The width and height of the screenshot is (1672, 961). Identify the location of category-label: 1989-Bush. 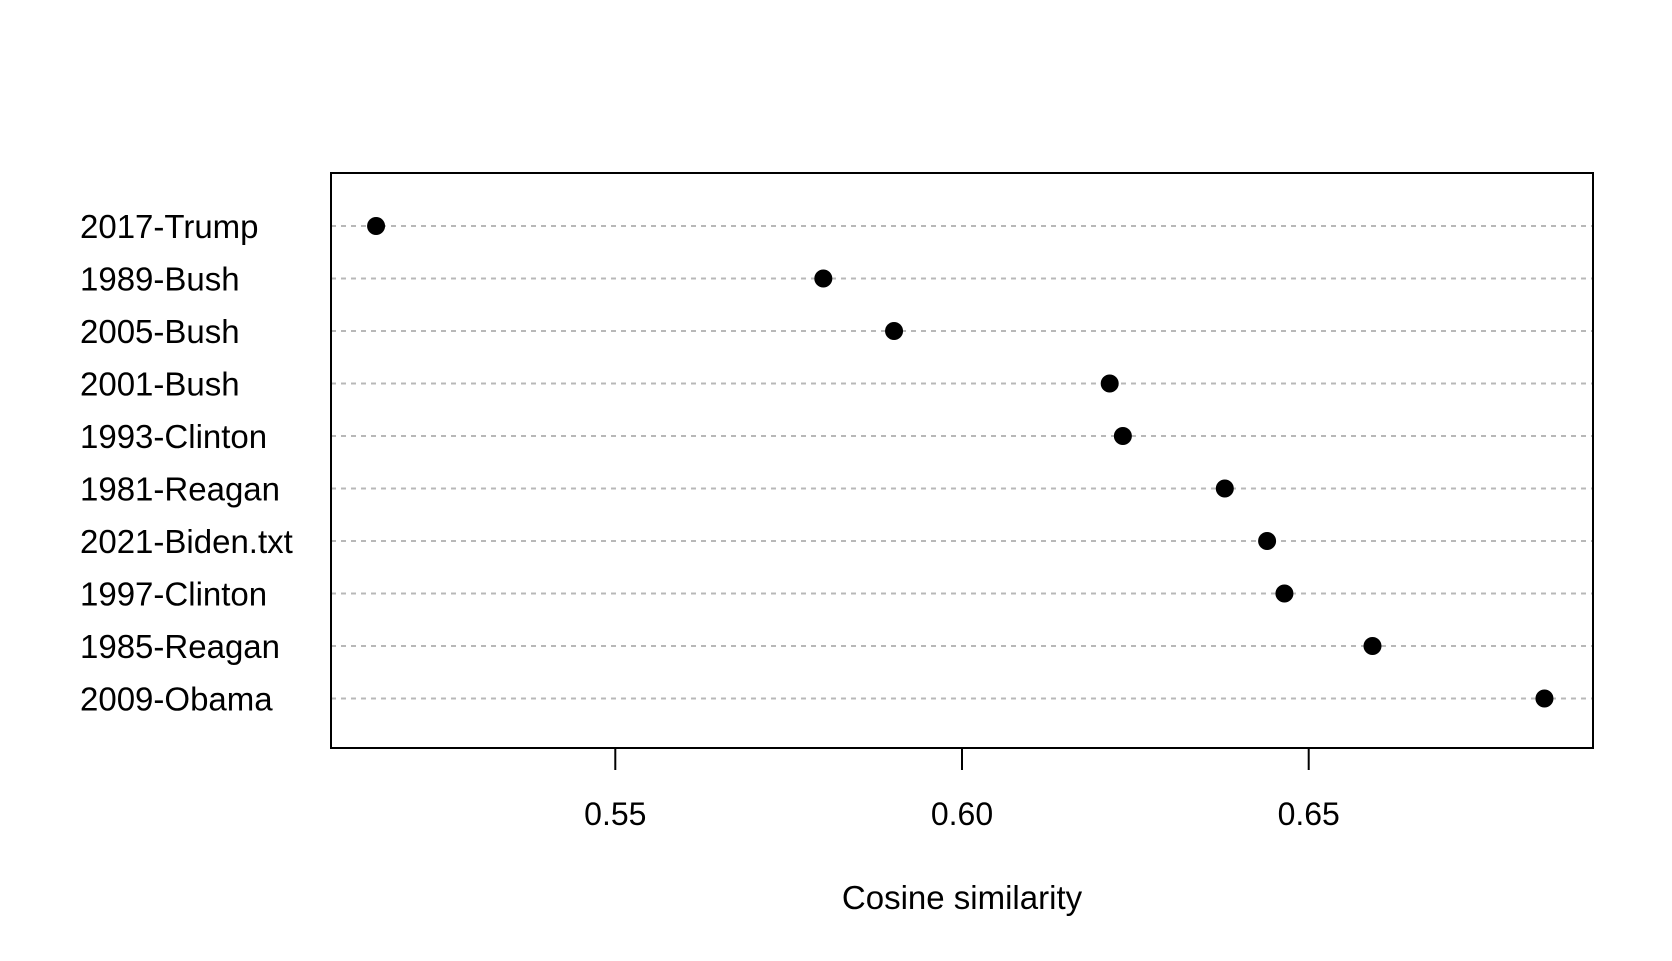
(160, 279).